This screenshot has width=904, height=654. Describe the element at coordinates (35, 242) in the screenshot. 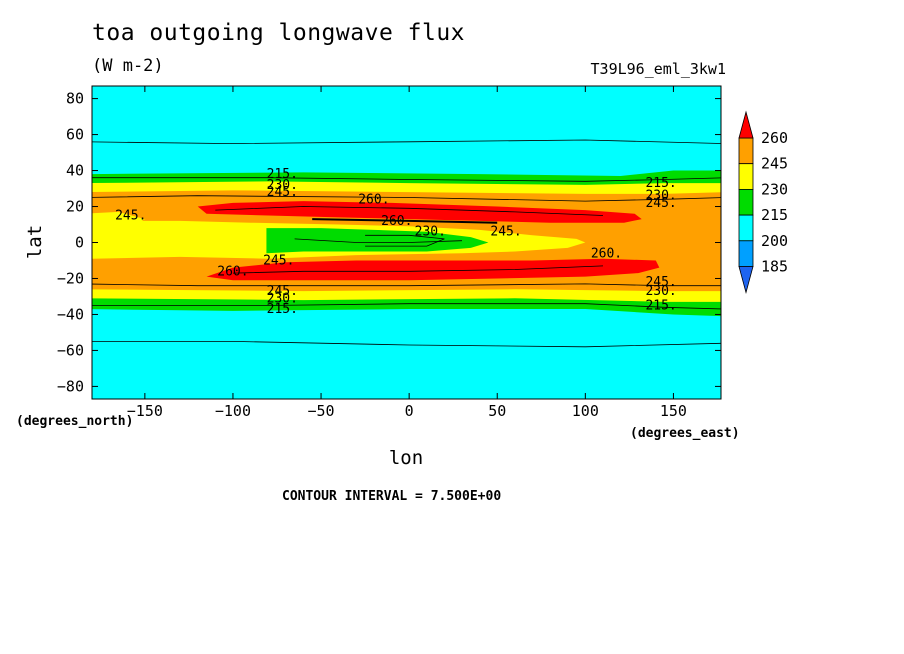

I see `y-axis-label: lat` at that location.